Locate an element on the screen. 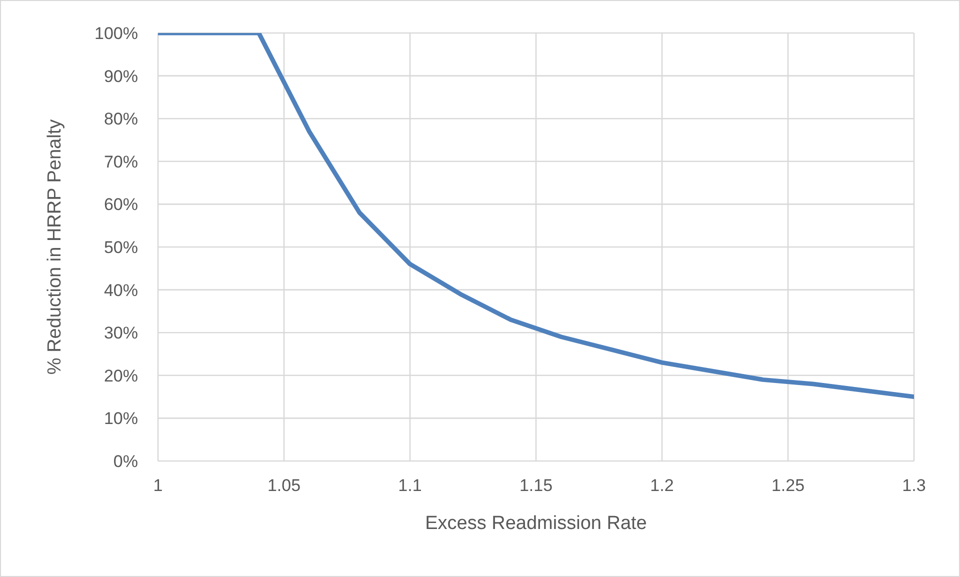 This screenshot has width=960, height=577. x-tick-label: 1.25 is located at coordinates (788, 486).